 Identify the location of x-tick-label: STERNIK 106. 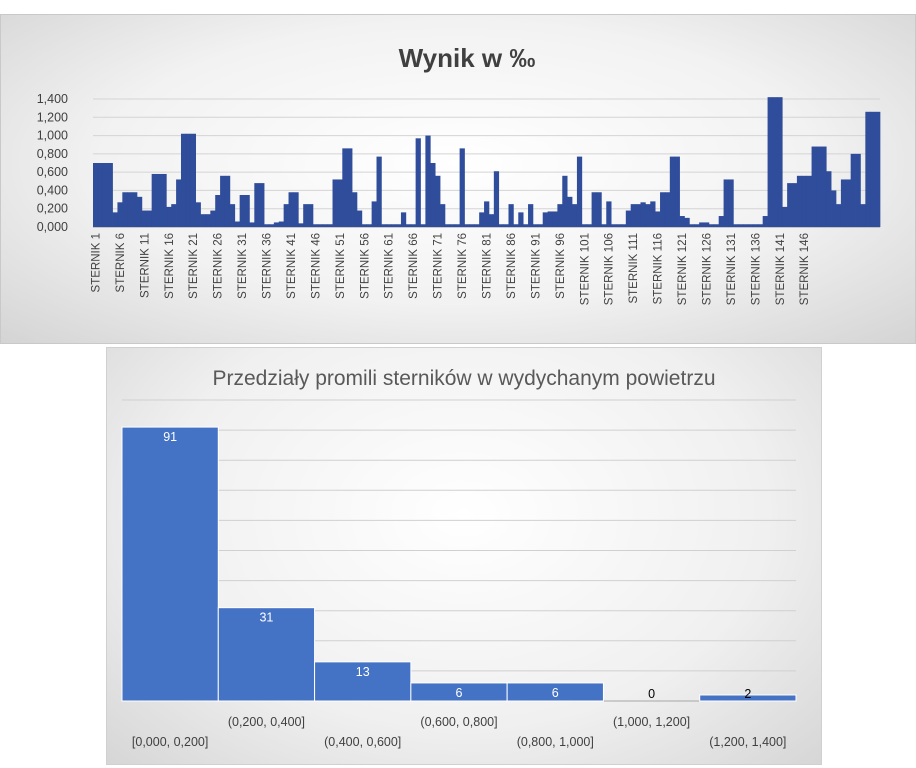
(610, 269).